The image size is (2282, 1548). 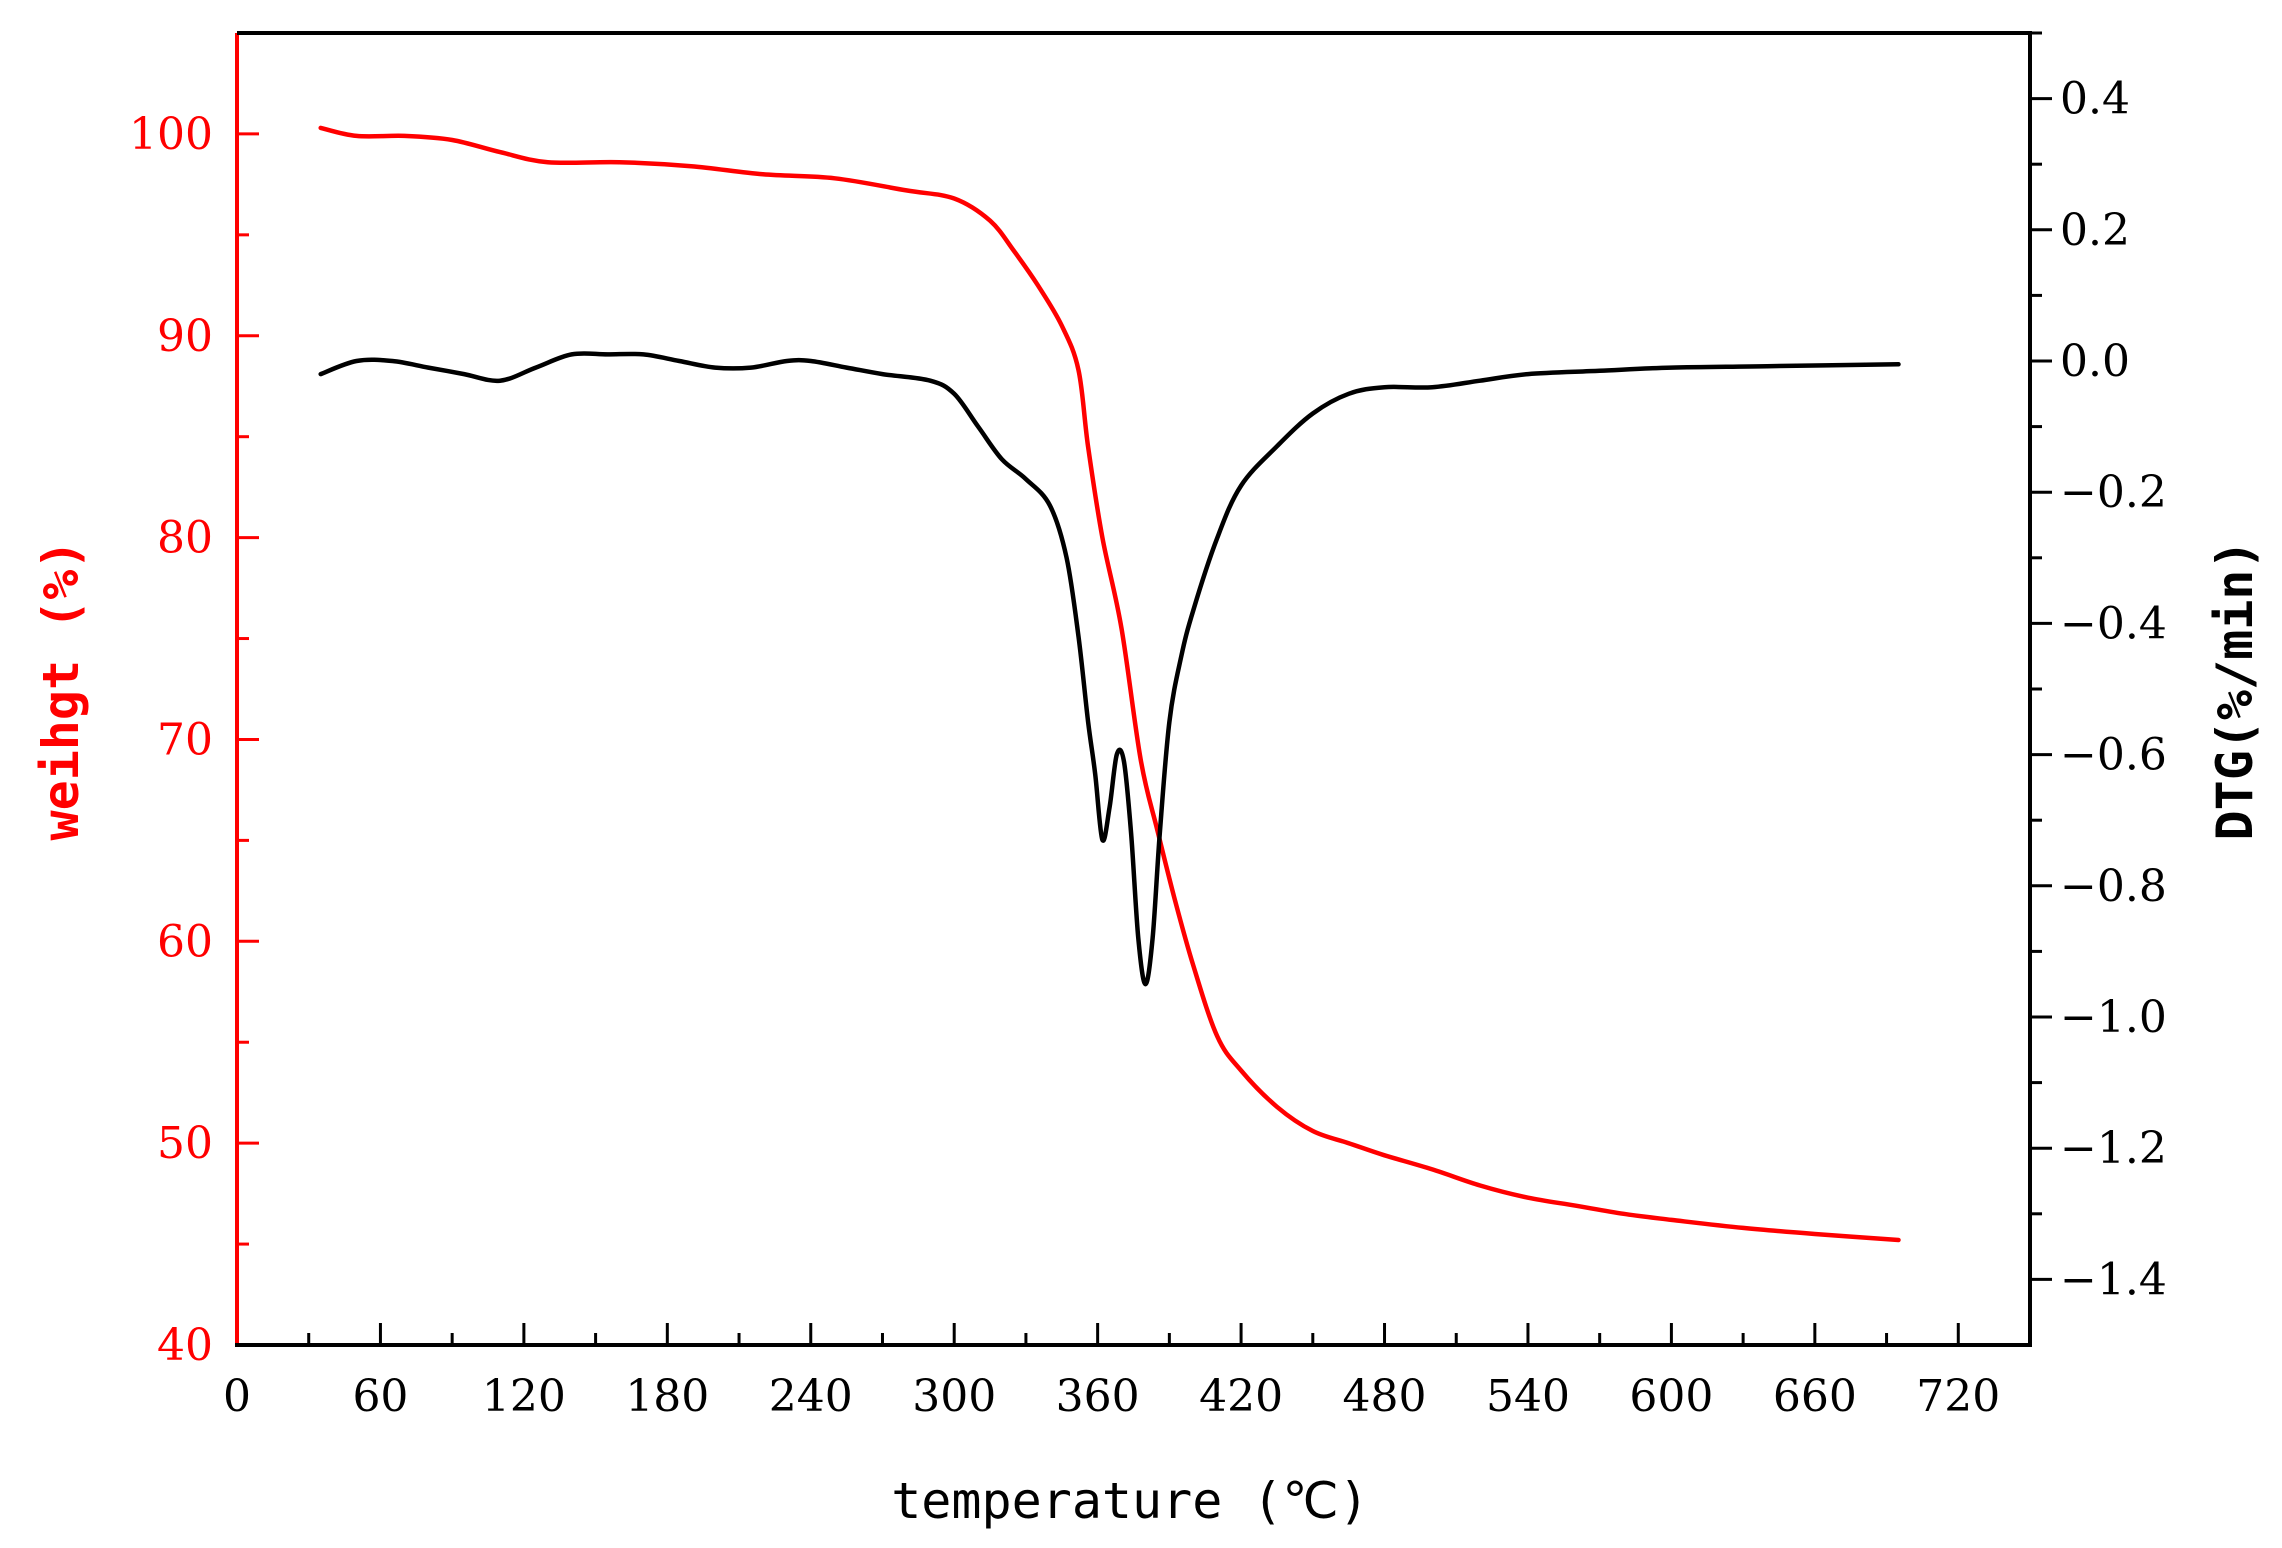 I want to click on y-right-tick-label: −0.6, so click(x=2113, y=755).